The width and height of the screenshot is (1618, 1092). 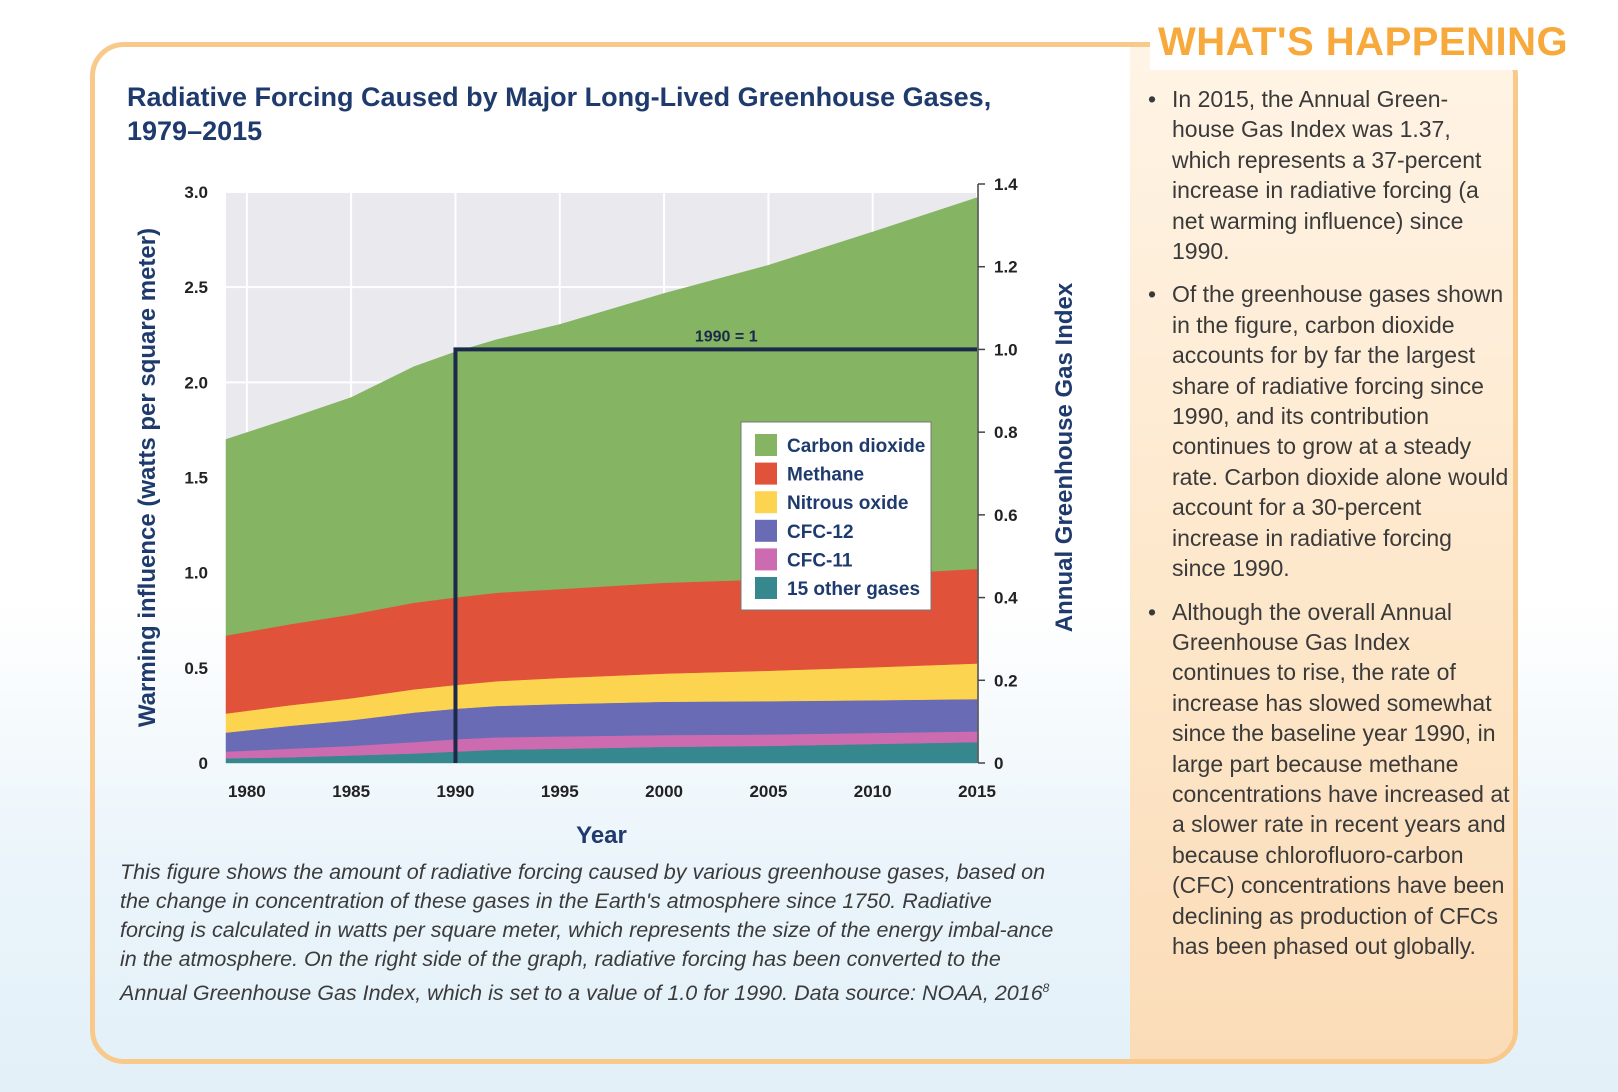 I want to click on legend-label: Methane, so click(x=825, y=475).